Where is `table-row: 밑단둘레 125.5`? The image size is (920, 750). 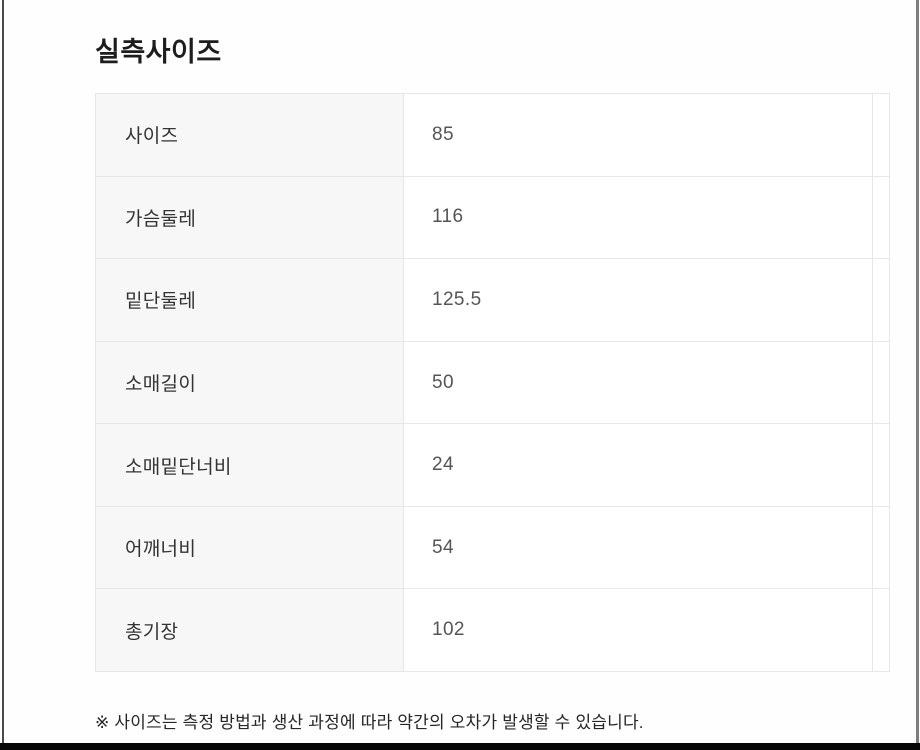 table-row: 밑단둘레 125.5 is located at coordinates (492, 300).